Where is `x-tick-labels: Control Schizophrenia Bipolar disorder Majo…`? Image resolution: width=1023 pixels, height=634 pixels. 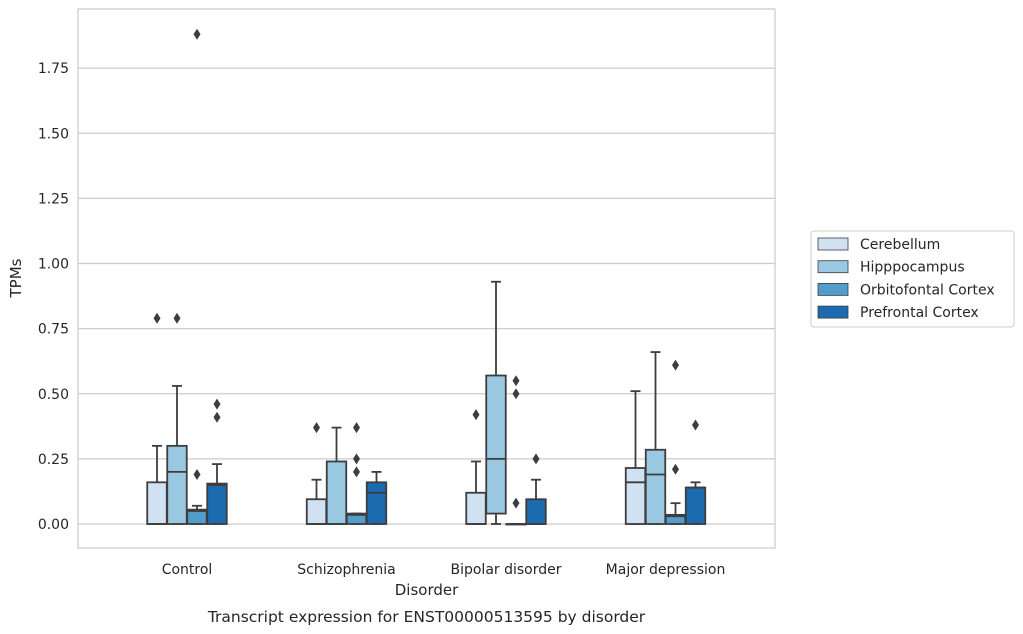 x-tick-labels: Control Schizophrenia Bipolar disorder Majo… is located at coordinates (444, 570).